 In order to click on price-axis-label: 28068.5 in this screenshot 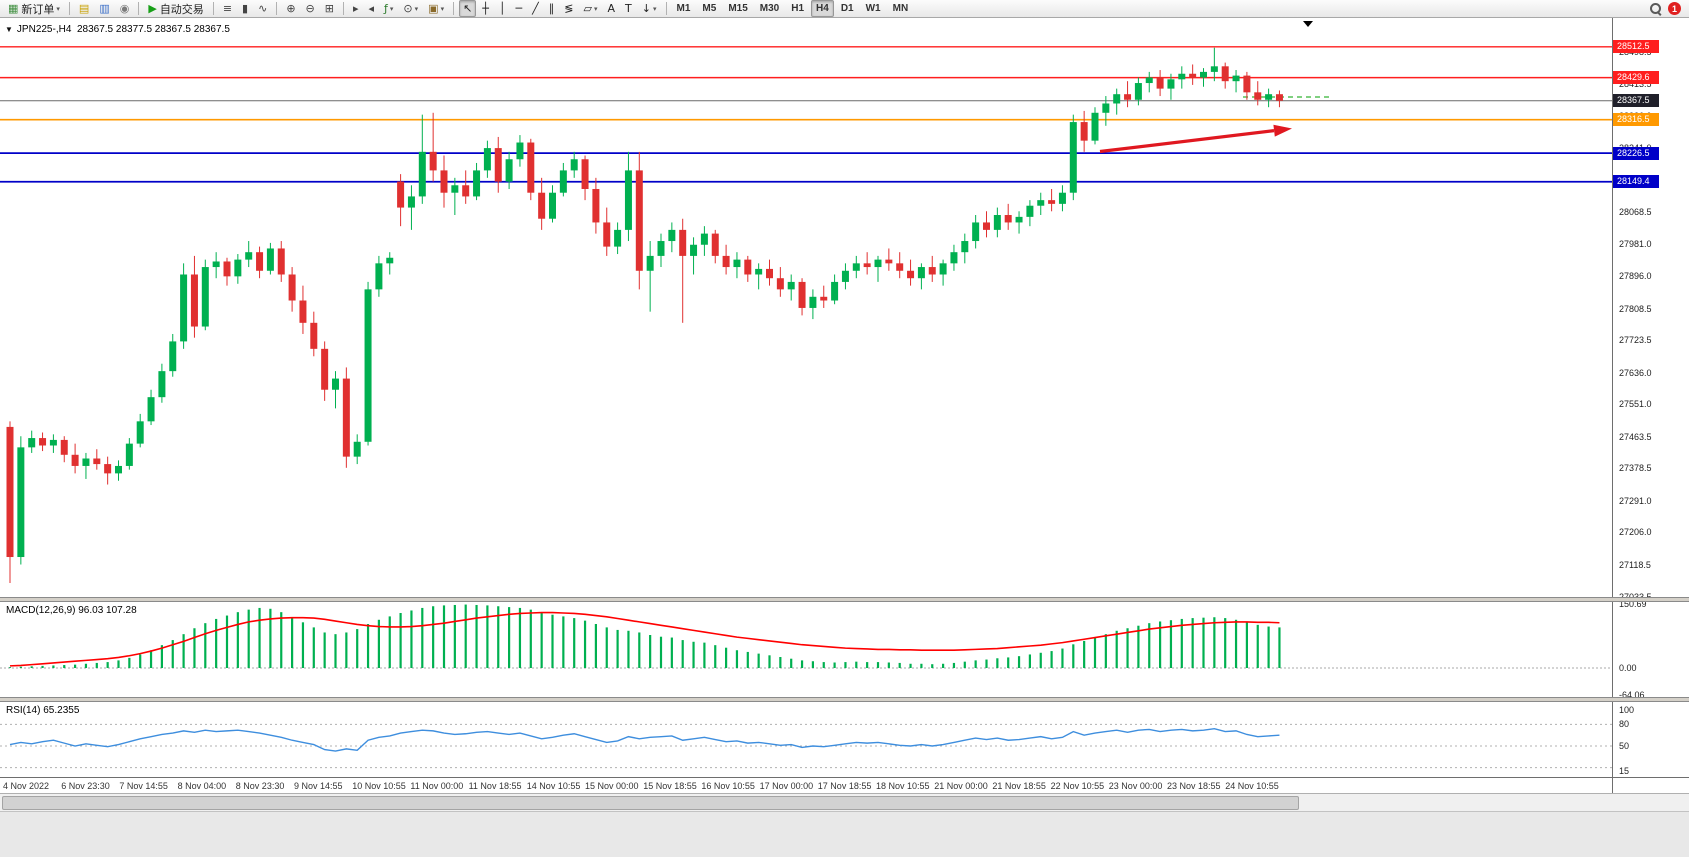, I will do `click(1635, 211)`.